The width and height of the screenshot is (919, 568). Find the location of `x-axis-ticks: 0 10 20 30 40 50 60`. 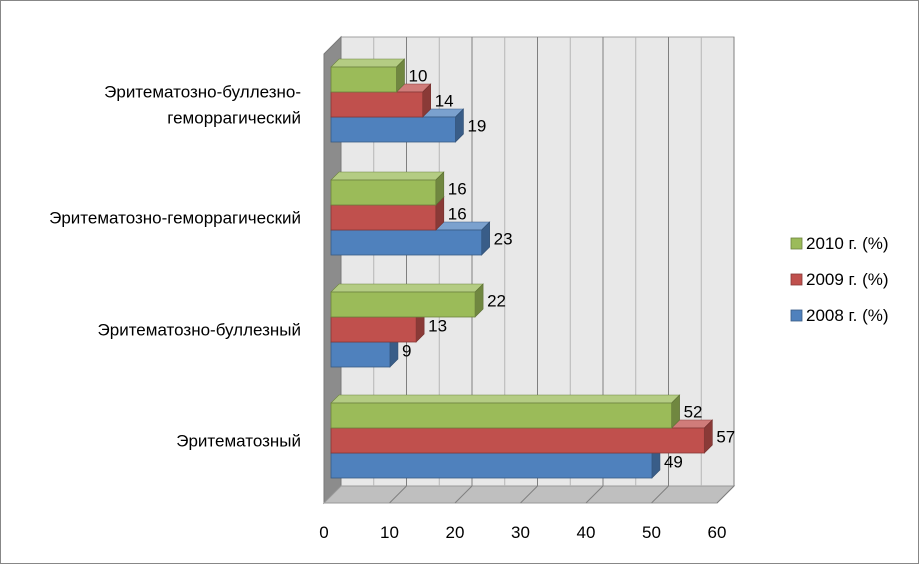

x-axis-ticks: 0 10 20 30 40 50 60 is located at coordinates (522, 532).